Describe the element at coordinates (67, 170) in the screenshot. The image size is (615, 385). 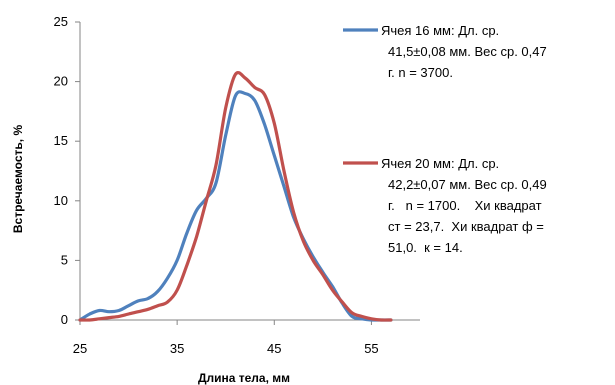
I see `y-axis-ticks: 0 5 10 15 20 25` at that location.